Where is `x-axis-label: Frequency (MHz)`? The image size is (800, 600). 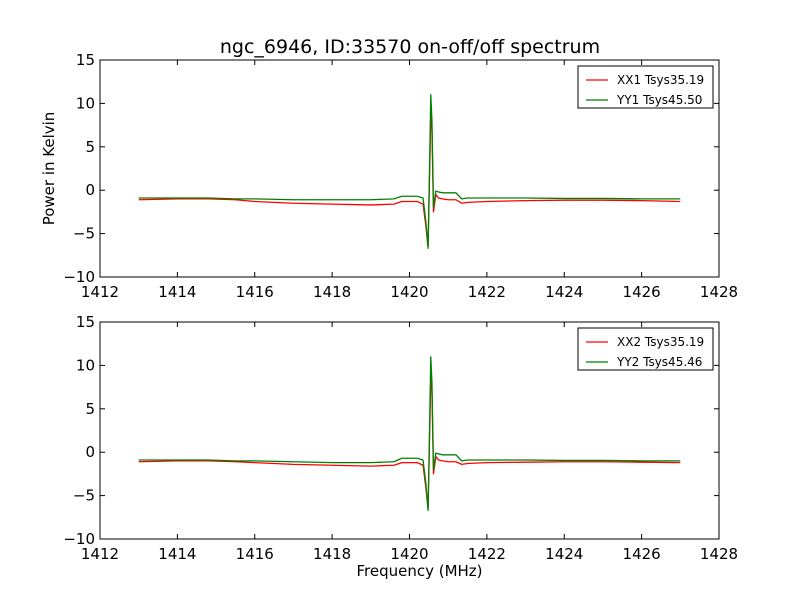
x-axis-label: Frequency (MHz) is located at coordinates (419, 571).